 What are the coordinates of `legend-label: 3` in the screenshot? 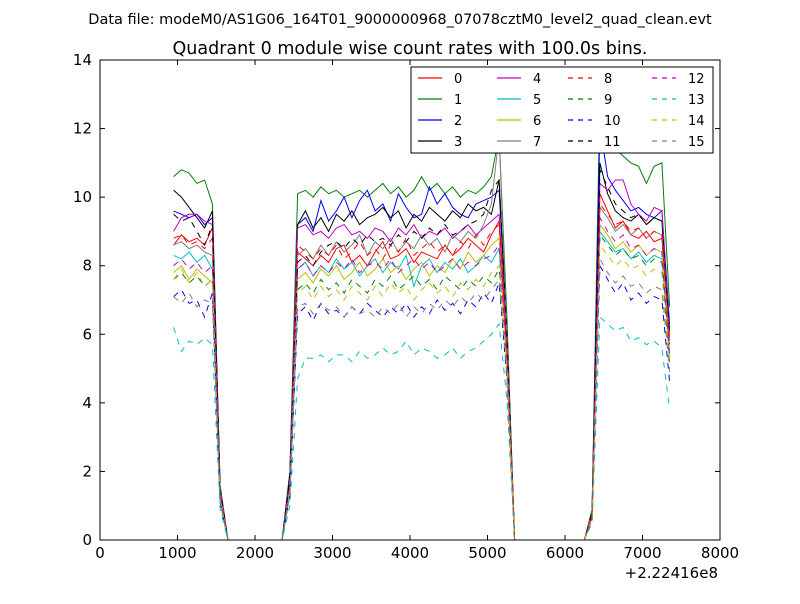 It's located at (458, 142).